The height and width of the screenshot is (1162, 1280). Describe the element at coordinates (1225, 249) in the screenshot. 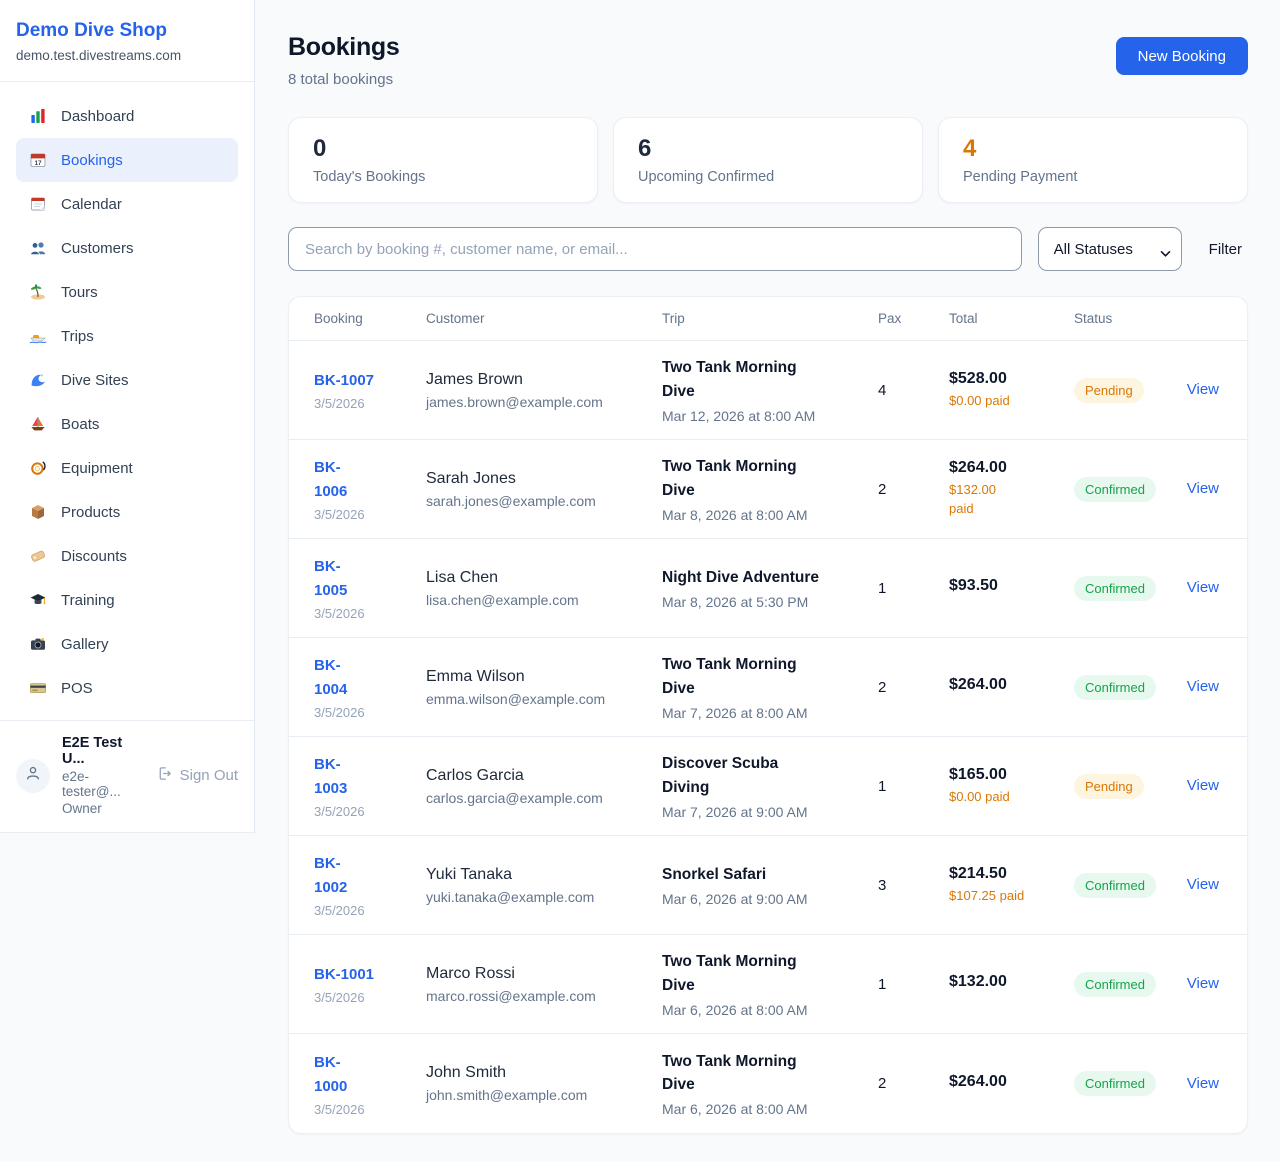

I see `filter-button: Filter` at that location.